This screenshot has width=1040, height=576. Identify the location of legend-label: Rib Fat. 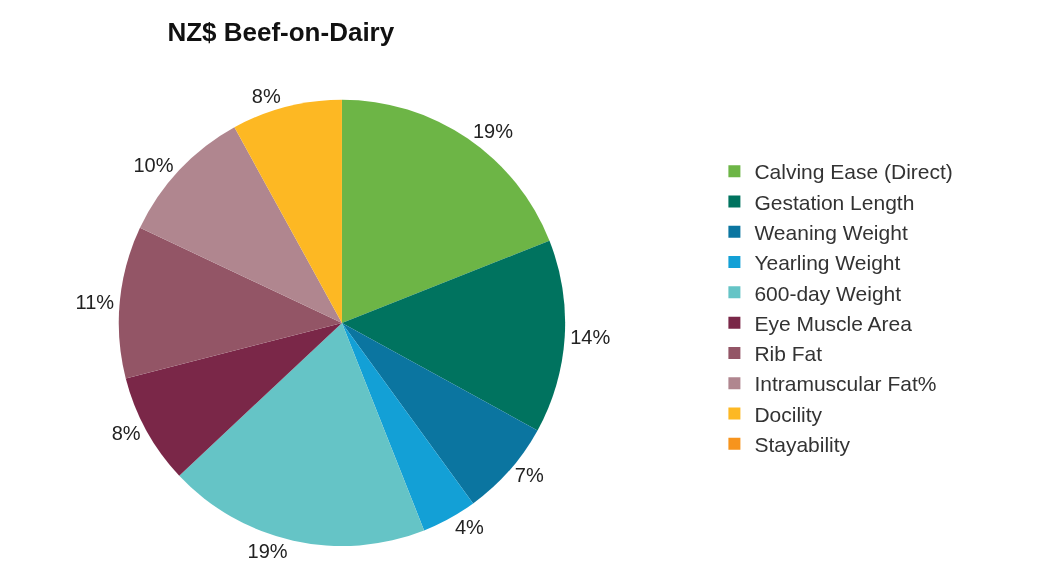
(788, 354).